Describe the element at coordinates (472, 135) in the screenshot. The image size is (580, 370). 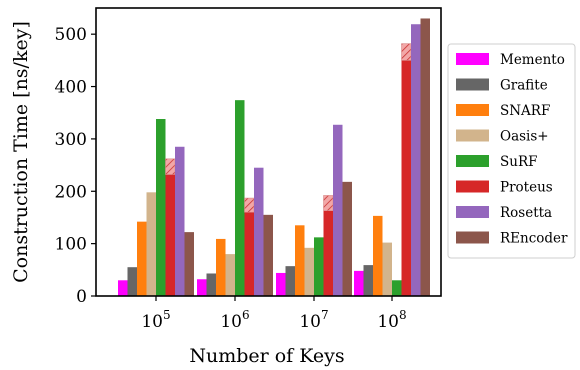
I see `legend-swatch-oasis` at that location.